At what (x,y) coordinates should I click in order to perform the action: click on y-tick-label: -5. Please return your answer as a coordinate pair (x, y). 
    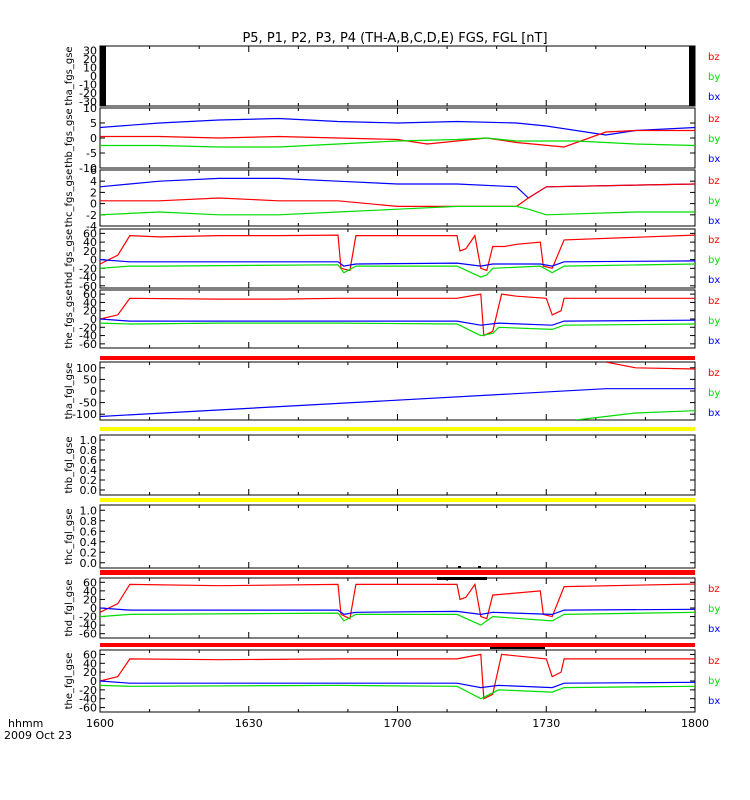
    Looking at the image, I should click on (91, 153).